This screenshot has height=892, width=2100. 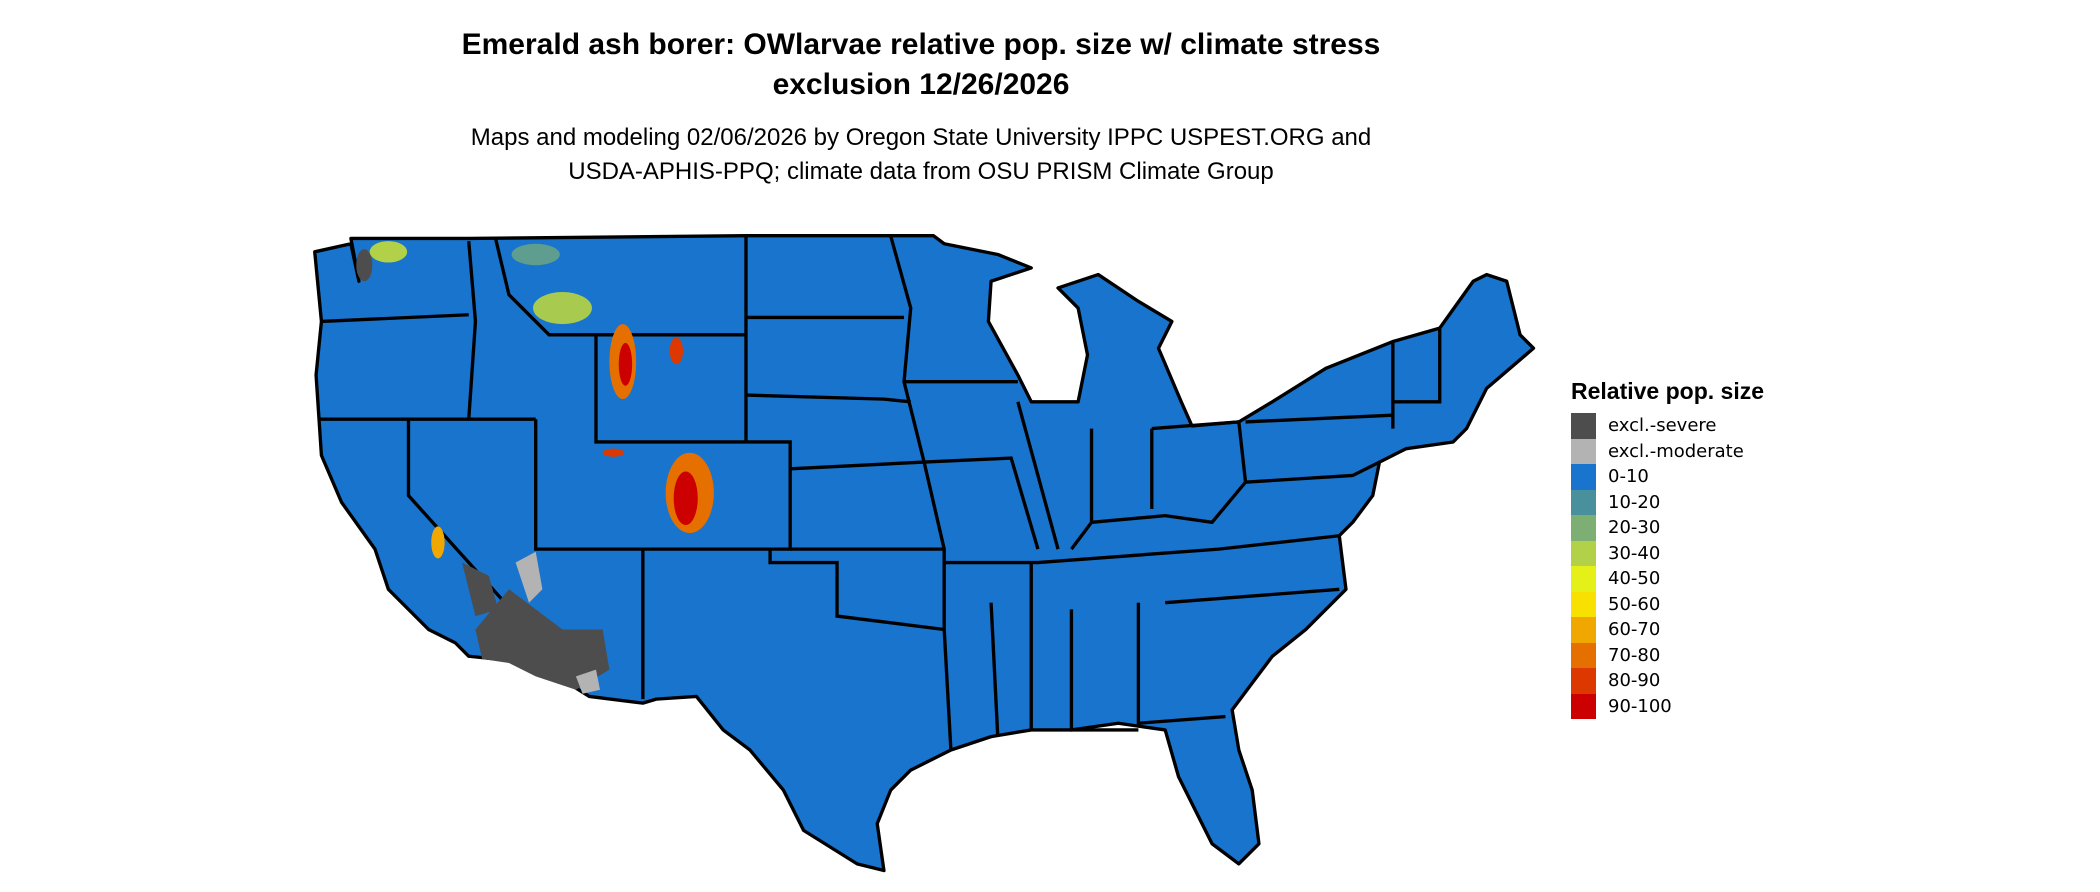 I want to click on legend-label: 50-60, so click(x=1634, y=604).